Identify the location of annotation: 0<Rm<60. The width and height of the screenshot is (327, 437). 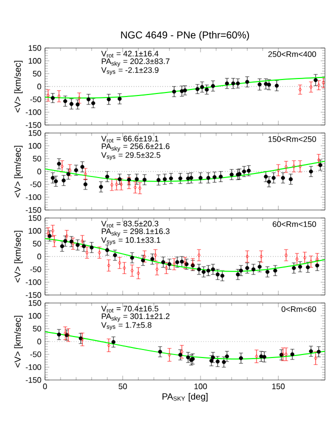
(299, 309).